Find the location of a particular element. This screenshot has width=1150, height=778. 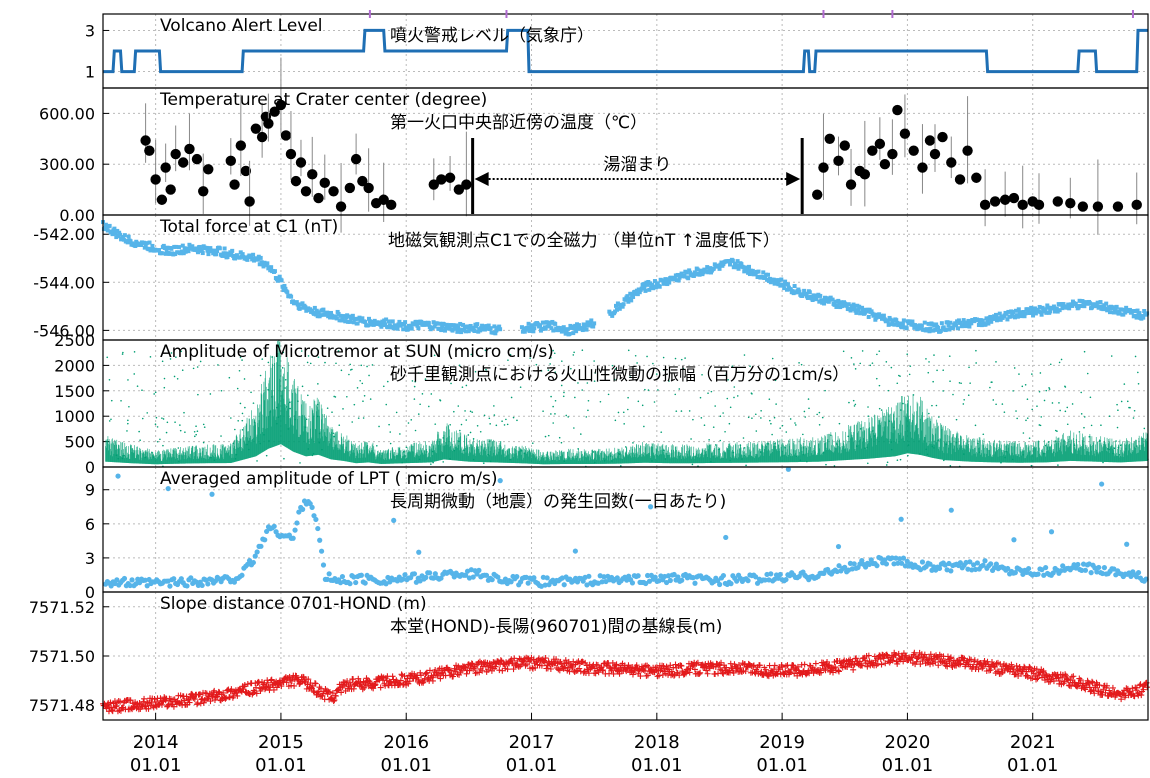

y-tick-label: 6 is located at coordinates (90, 524).